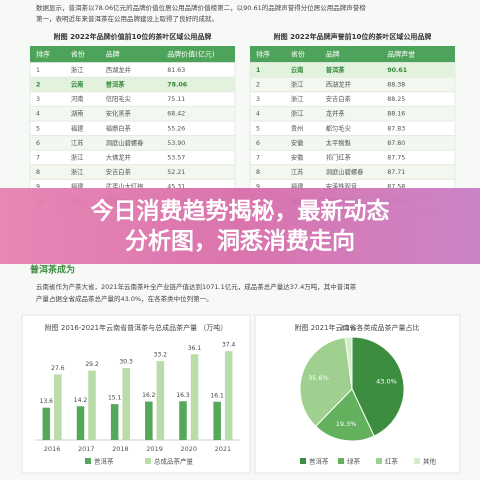  Describe the element at coordinates (92, 364) in the screenshot. I see `data-label: 29.2` at that location.